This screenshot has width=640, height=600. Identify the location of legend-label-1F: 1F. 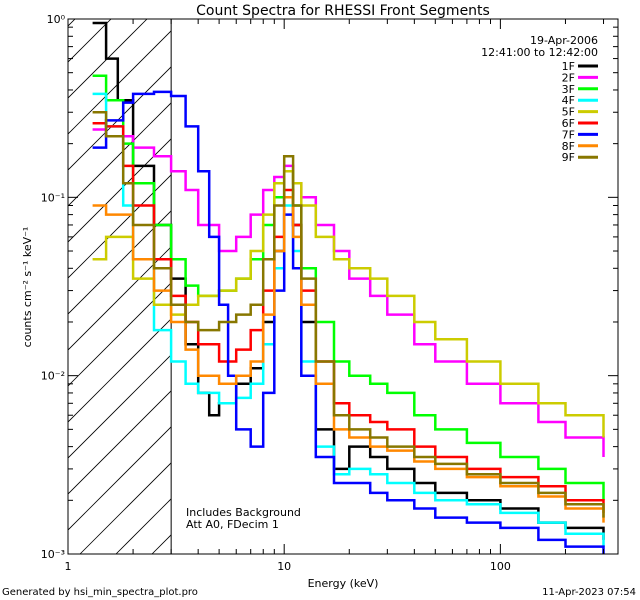
(568, 66).